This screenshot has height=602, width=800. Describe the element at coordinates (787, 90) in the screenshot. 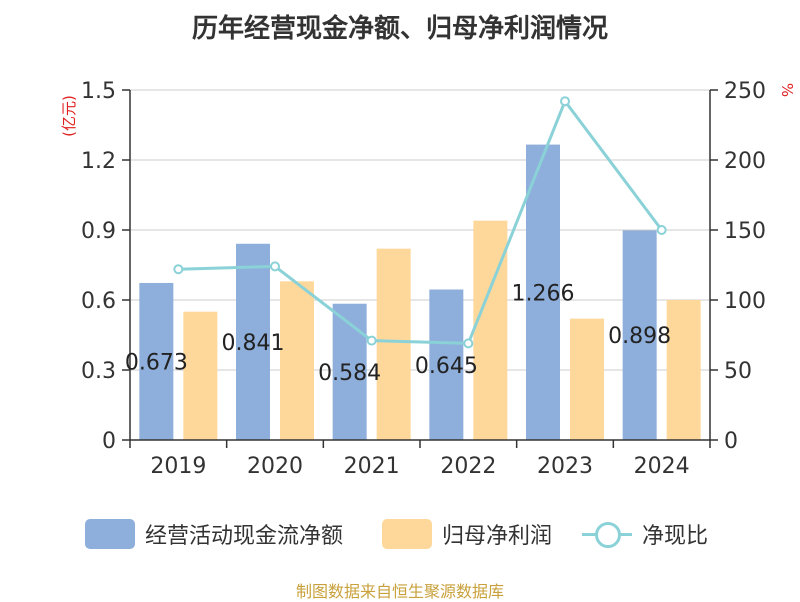

I see `right-axis-unit: %` at that location.